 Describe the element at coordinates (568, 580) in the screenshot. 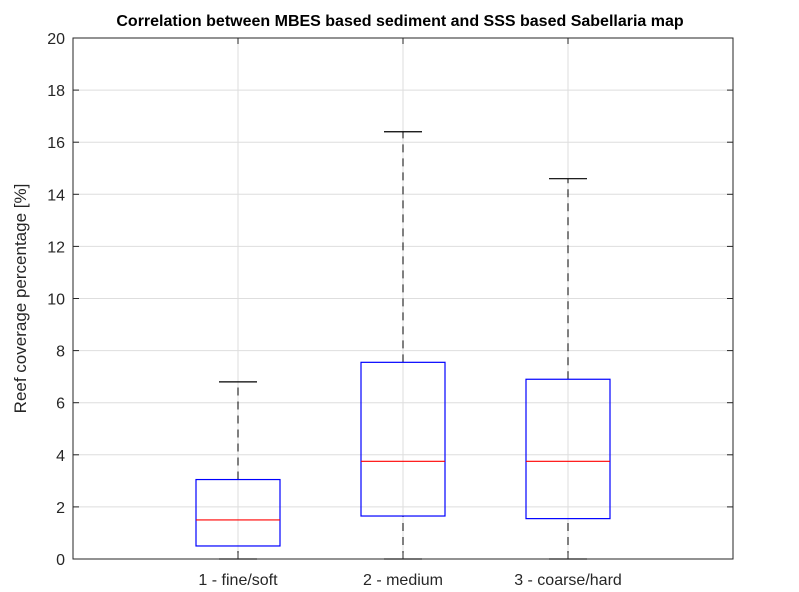

I see `x-tick-label: 3 - coarse/hard` at that location.